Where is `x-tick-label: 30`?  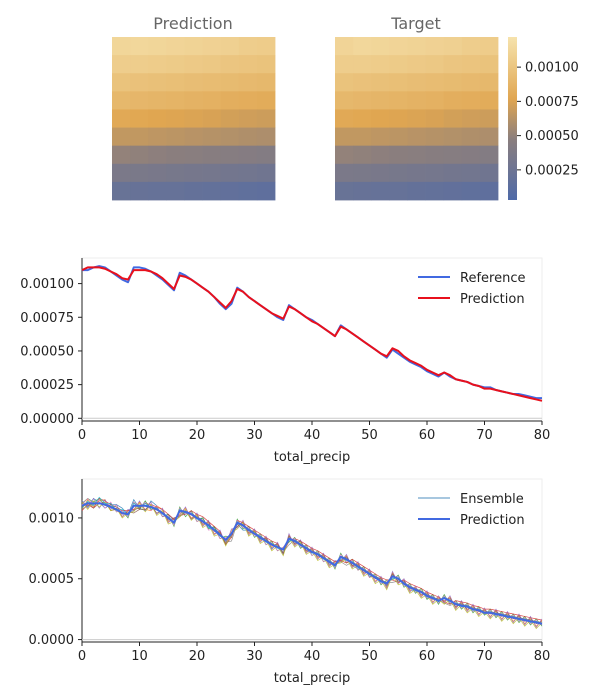
x-tick-label: 30 is located at coordinates (254, 656).